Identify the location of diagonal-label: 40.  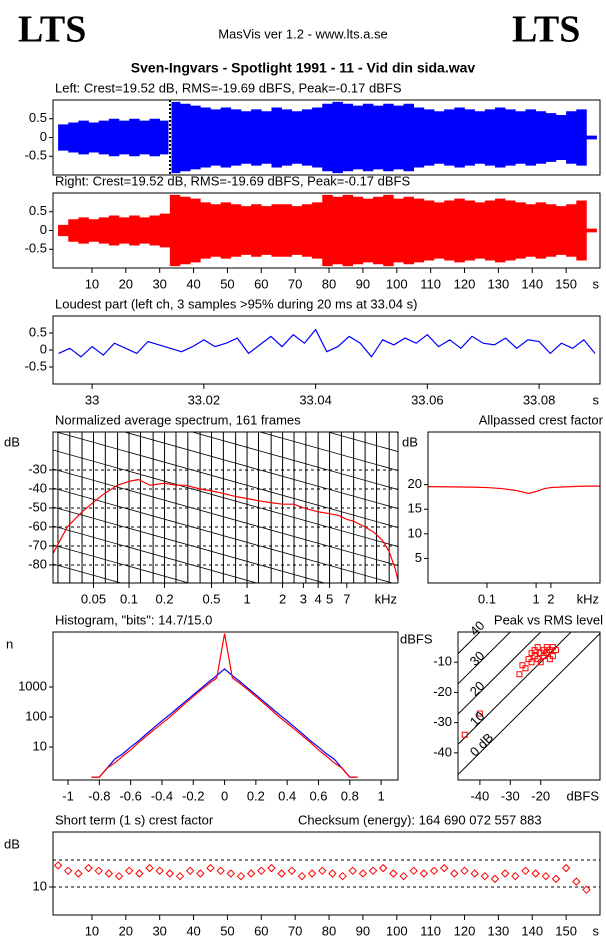
(477, 628).